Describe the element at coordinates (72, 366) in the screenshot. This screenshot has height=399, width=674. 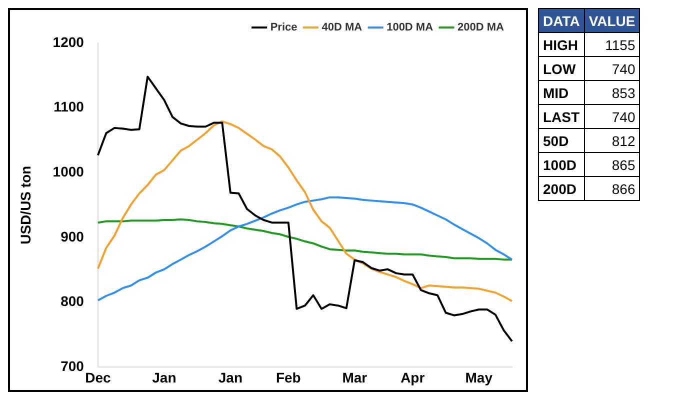
I see `y-tick-label: 700` at that location.